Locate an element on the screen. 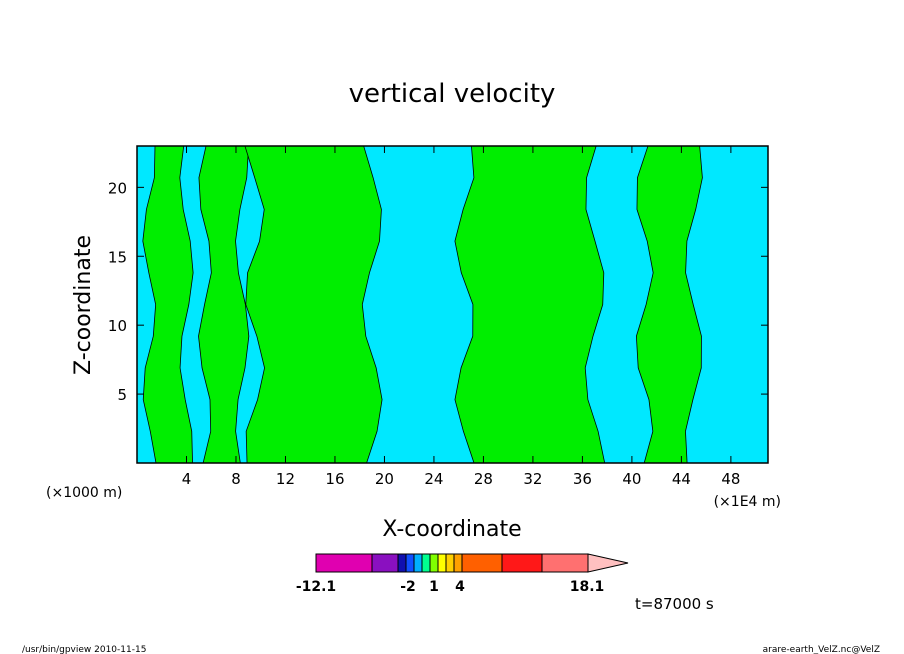  colorbar is located at coordinates (472, 563).